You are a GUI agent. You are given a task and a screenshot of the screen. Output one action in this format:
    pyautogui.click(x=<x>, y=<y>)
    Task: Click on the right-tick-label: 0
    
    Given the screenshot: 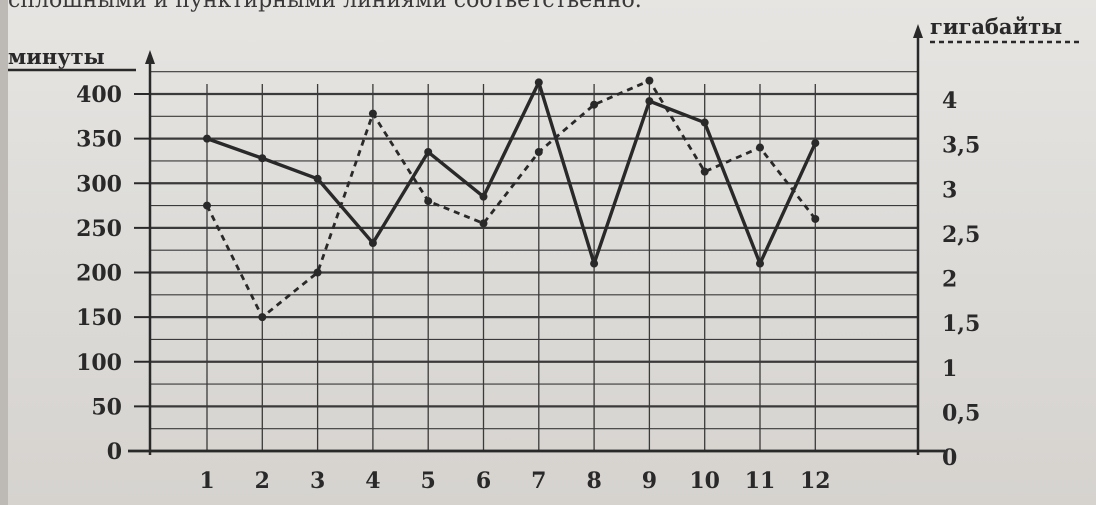 What is the action you would take?
    pyautogui.click(x=949, y=458)
    